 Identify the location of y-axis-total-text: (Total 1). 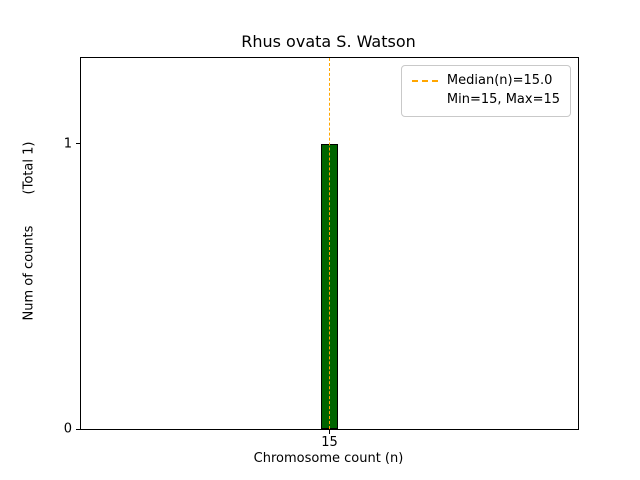
(29, 168).